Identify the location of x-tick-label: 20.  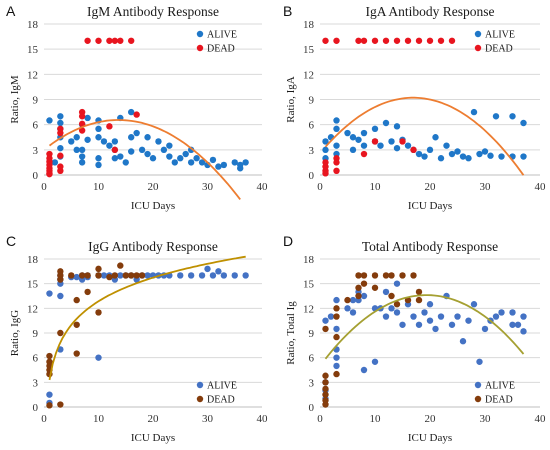
(431, 419).